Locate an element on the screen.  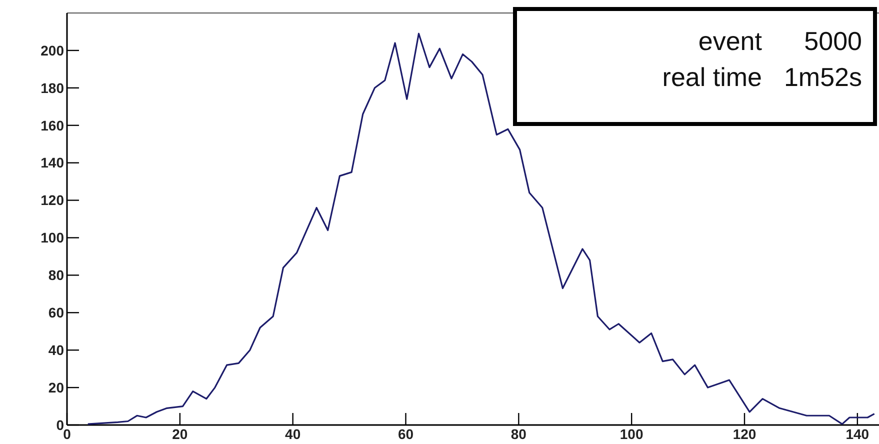
y-tick-label: 80 is located at coordinates (56, 275).